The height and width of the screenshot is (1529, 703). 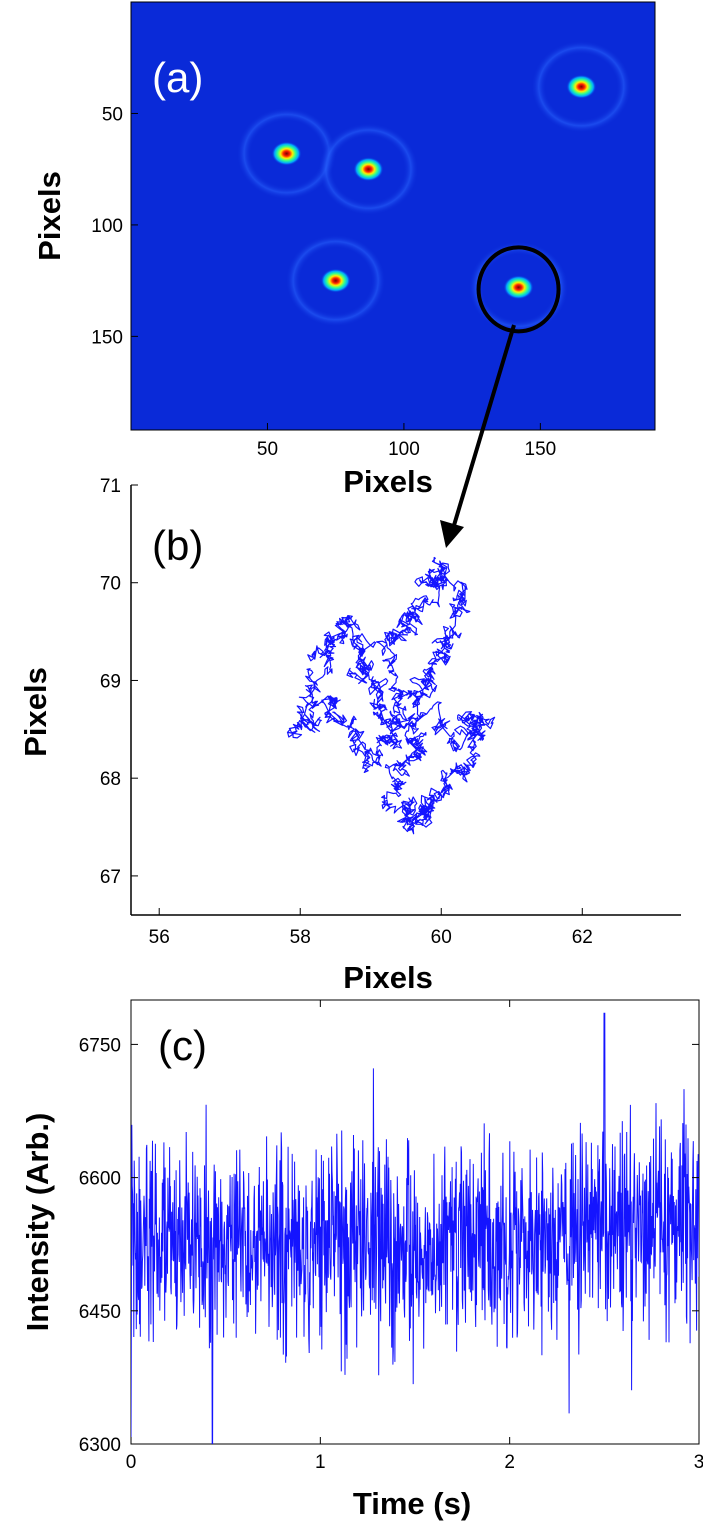 What do you see at coordinates (541, 449) in the screenshot?
I see `x-tick-label: 150` at bounding box center [541, 449].